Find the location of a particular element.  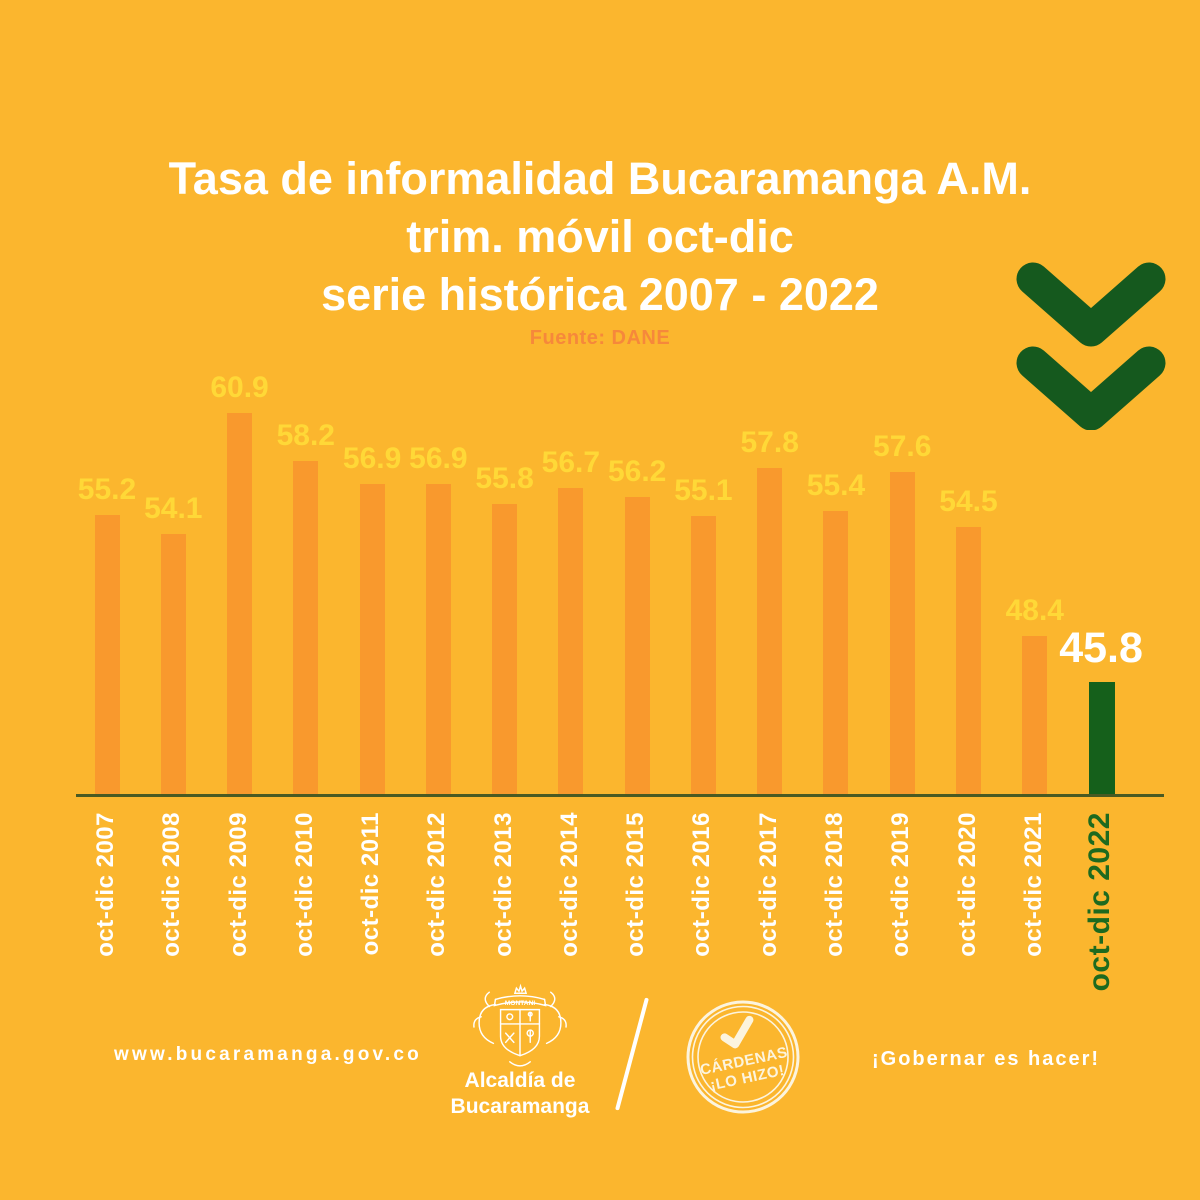

x-axis-label-oct-dic-2010: oct-dic 2010 is located at coordinates (304, 884).